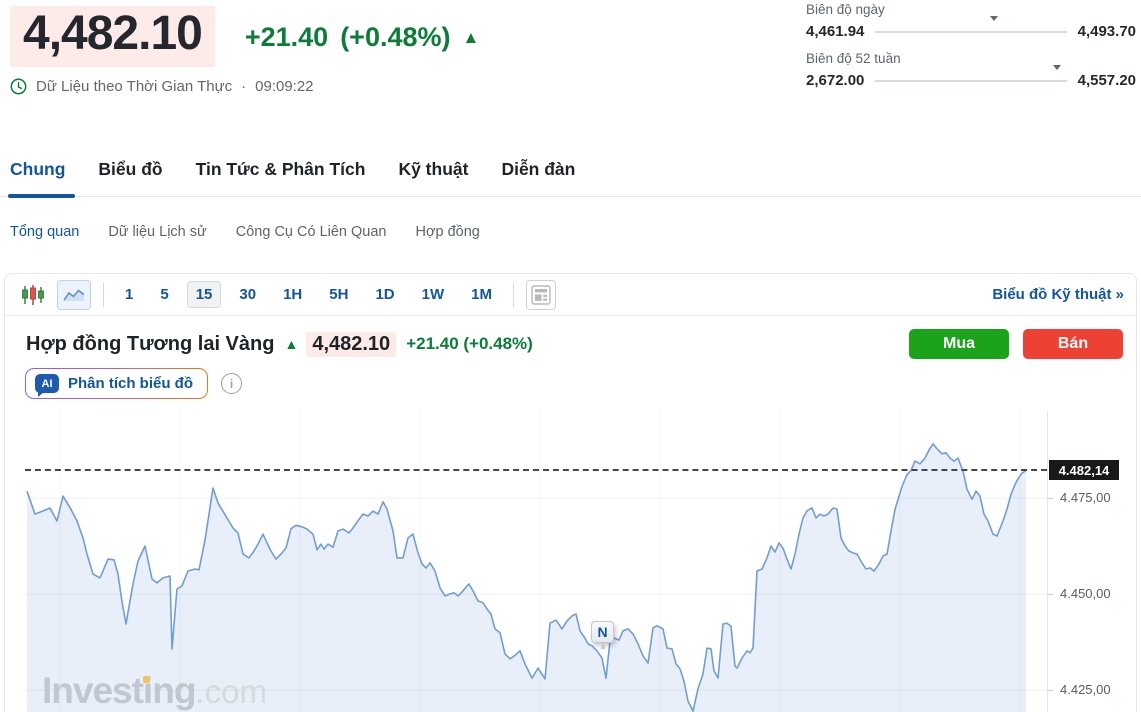 Image resolution: width=1141 pixels, height=712 pixels. Describe the element at coordinates (959, 344) in the screenshot. I see `buy-button: Mua` at that location.